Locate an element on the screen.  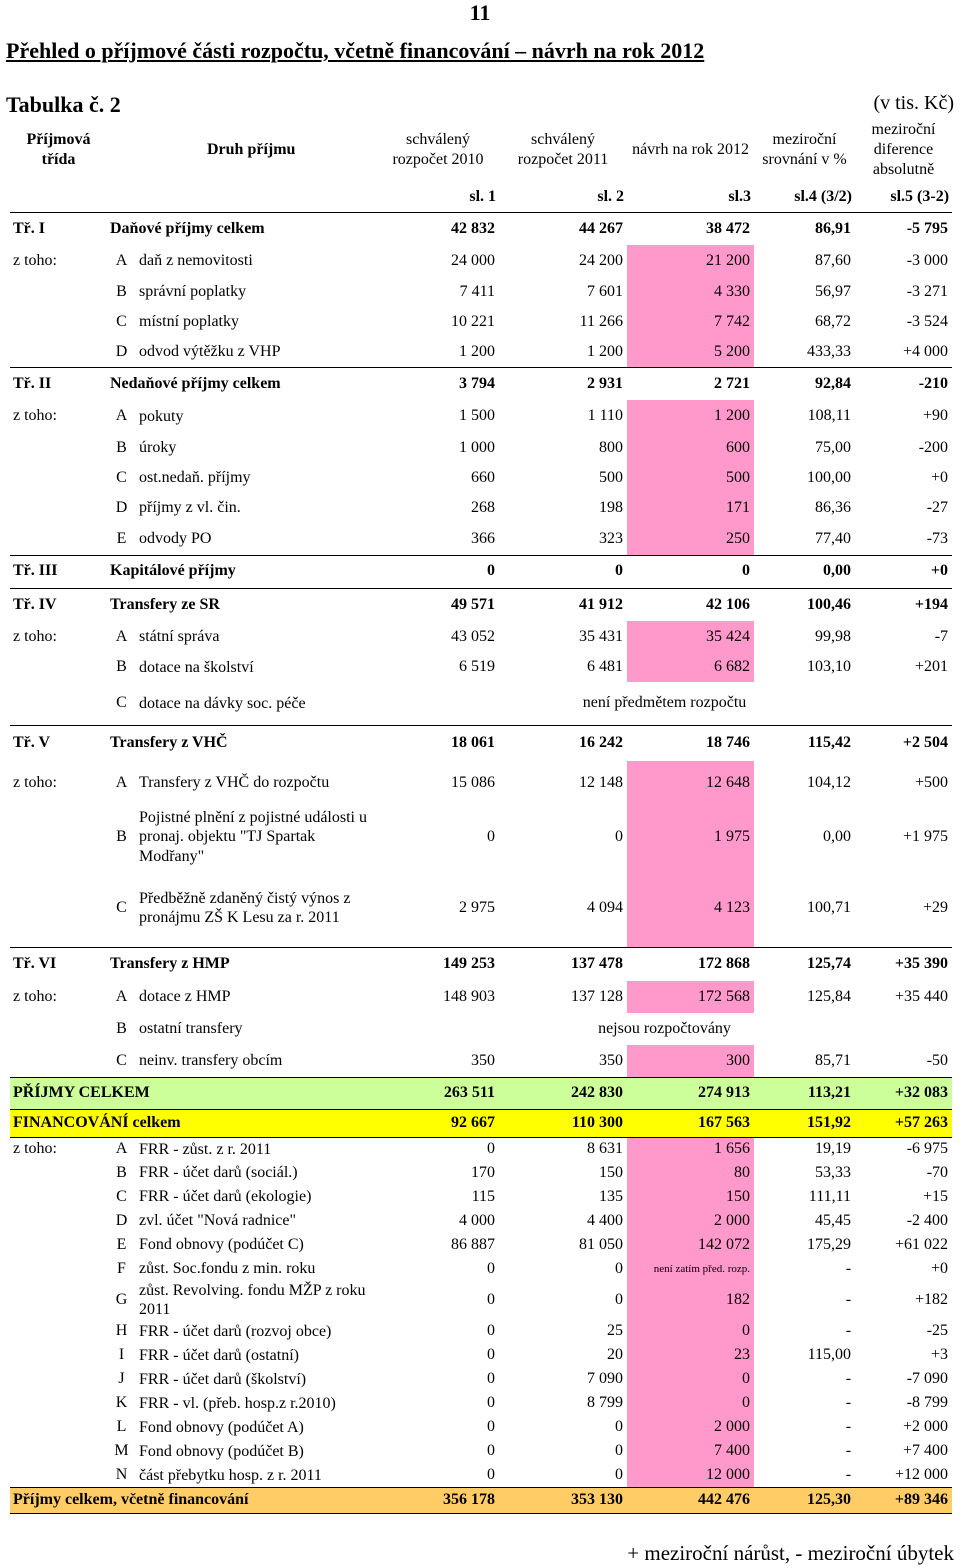
row-letter: D is located at coordinates (121, 1220).